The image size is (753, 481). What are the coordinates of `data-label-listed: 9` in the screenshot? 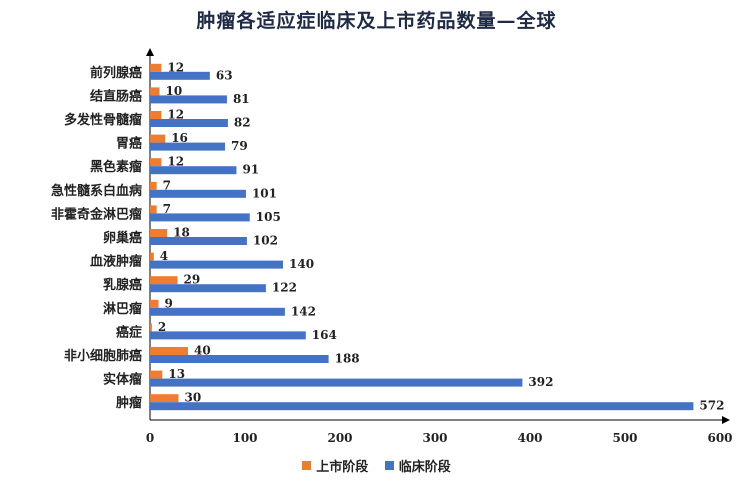 It's located at (169, 303).